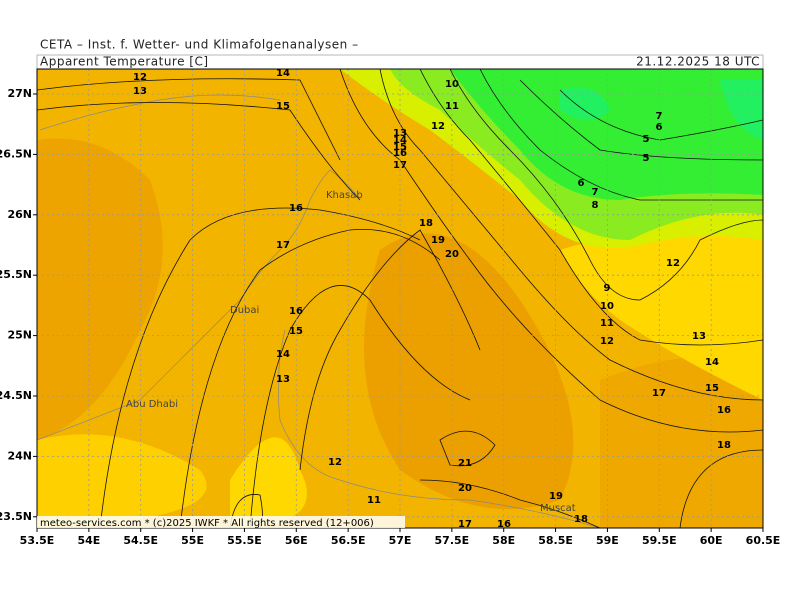 The image size is (800, 604). Describe the element at coordinates (400, 540) in the screenshot. I see `x-label: 57E` at that location.